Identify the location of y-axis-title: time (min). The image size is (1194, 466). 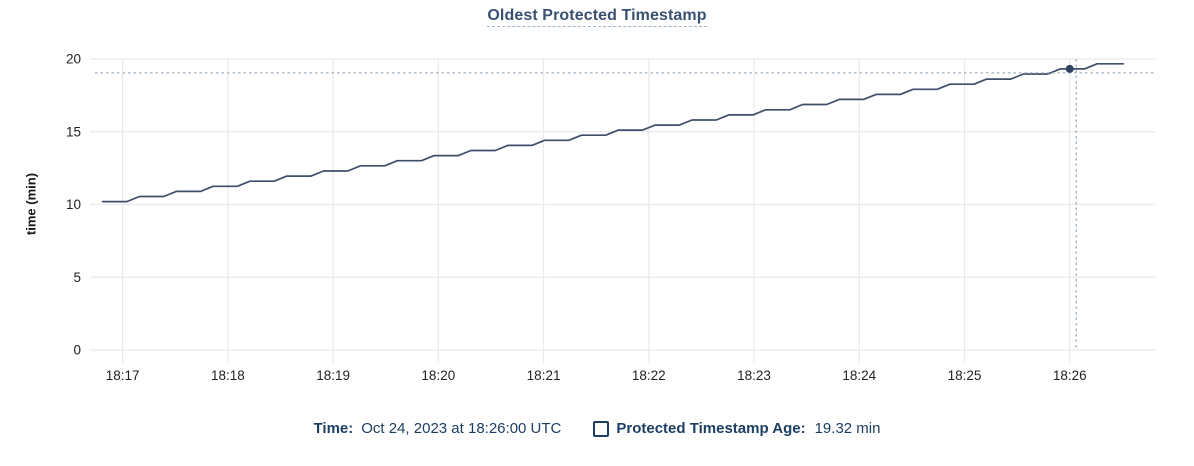
(31, 204).